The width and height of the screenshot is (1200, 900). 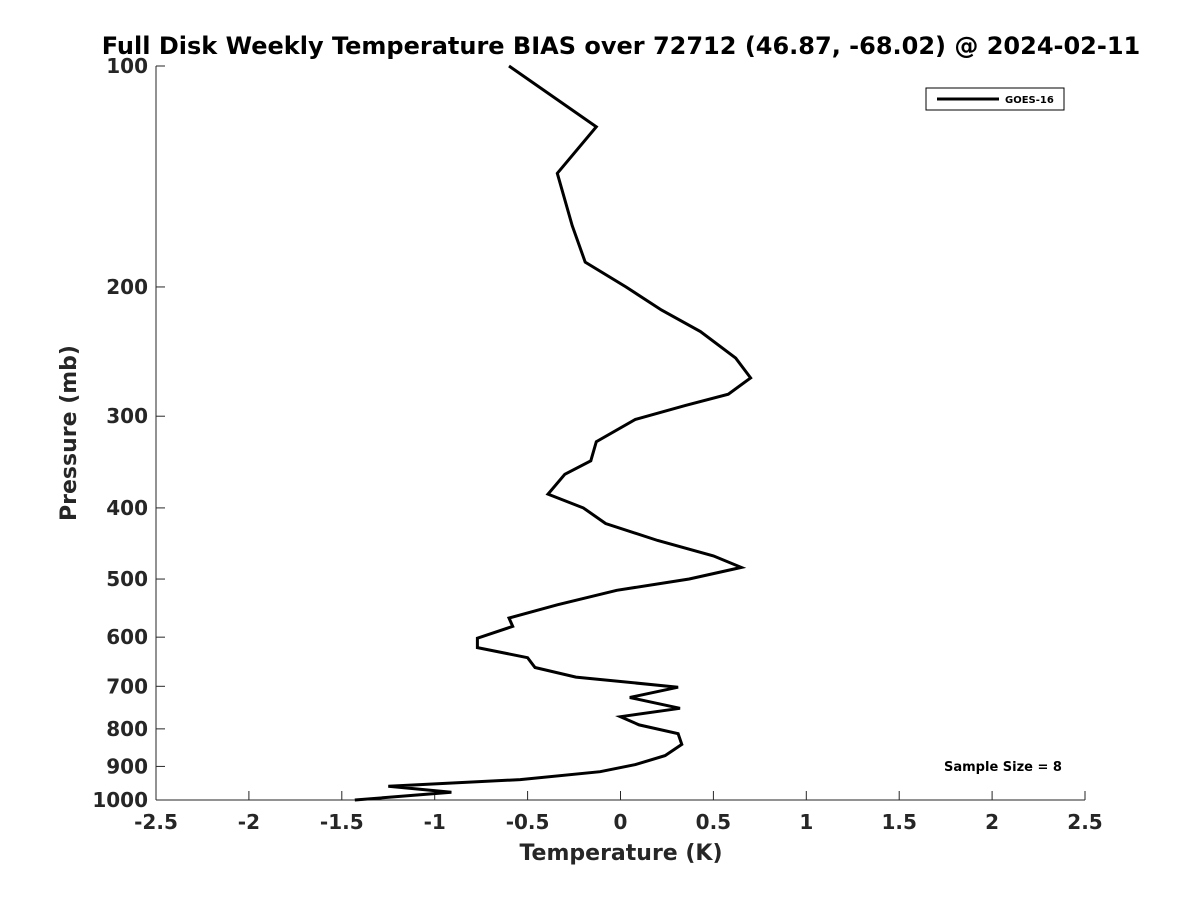 What do you see at coordinates (1084, 822) in the screenshot?
I see `x-tick-label: 2.5` at bounding box center [1084, 822].